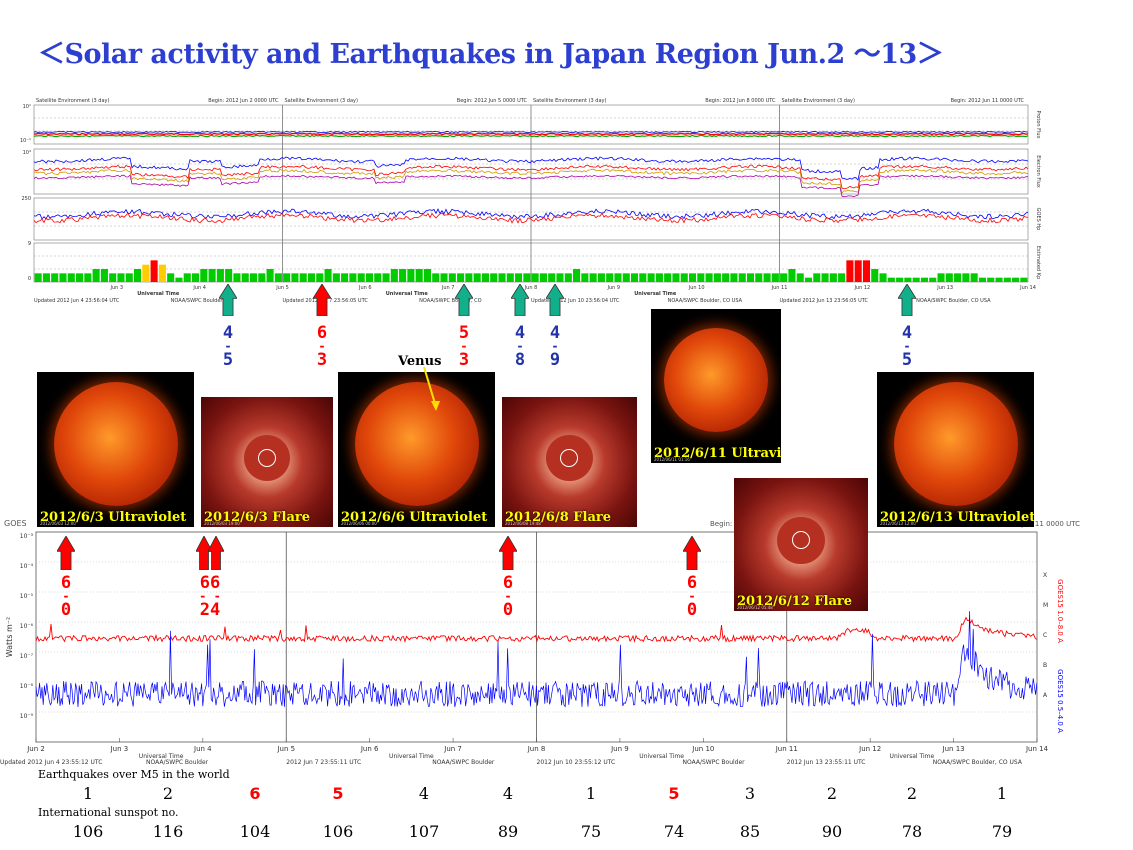 The width and height of the screenshot is (1133, 850). I want to click on hp-line-blue, so click(531, 214).